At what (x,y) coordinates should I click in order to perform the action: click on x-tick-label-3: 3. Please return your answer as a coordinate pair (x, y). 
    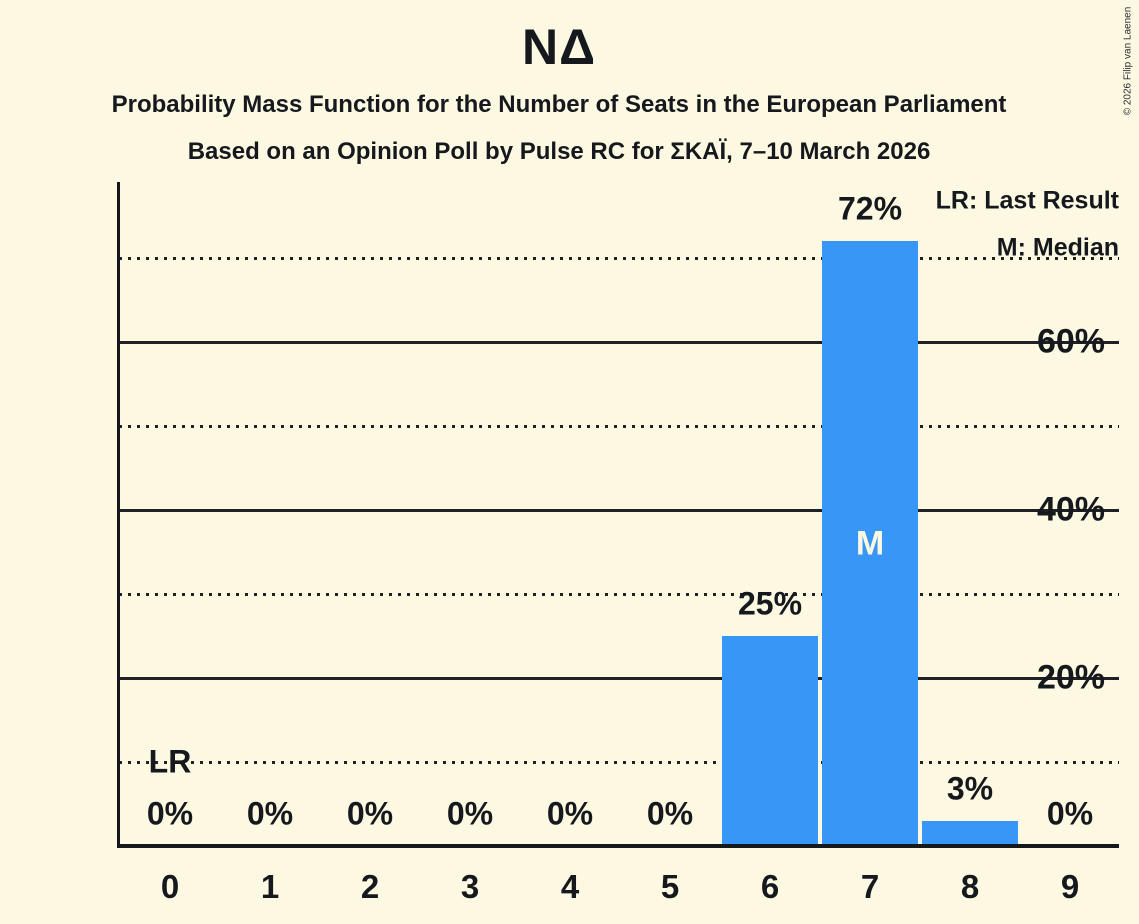
    Looking at the image, I should click on (470, 886).